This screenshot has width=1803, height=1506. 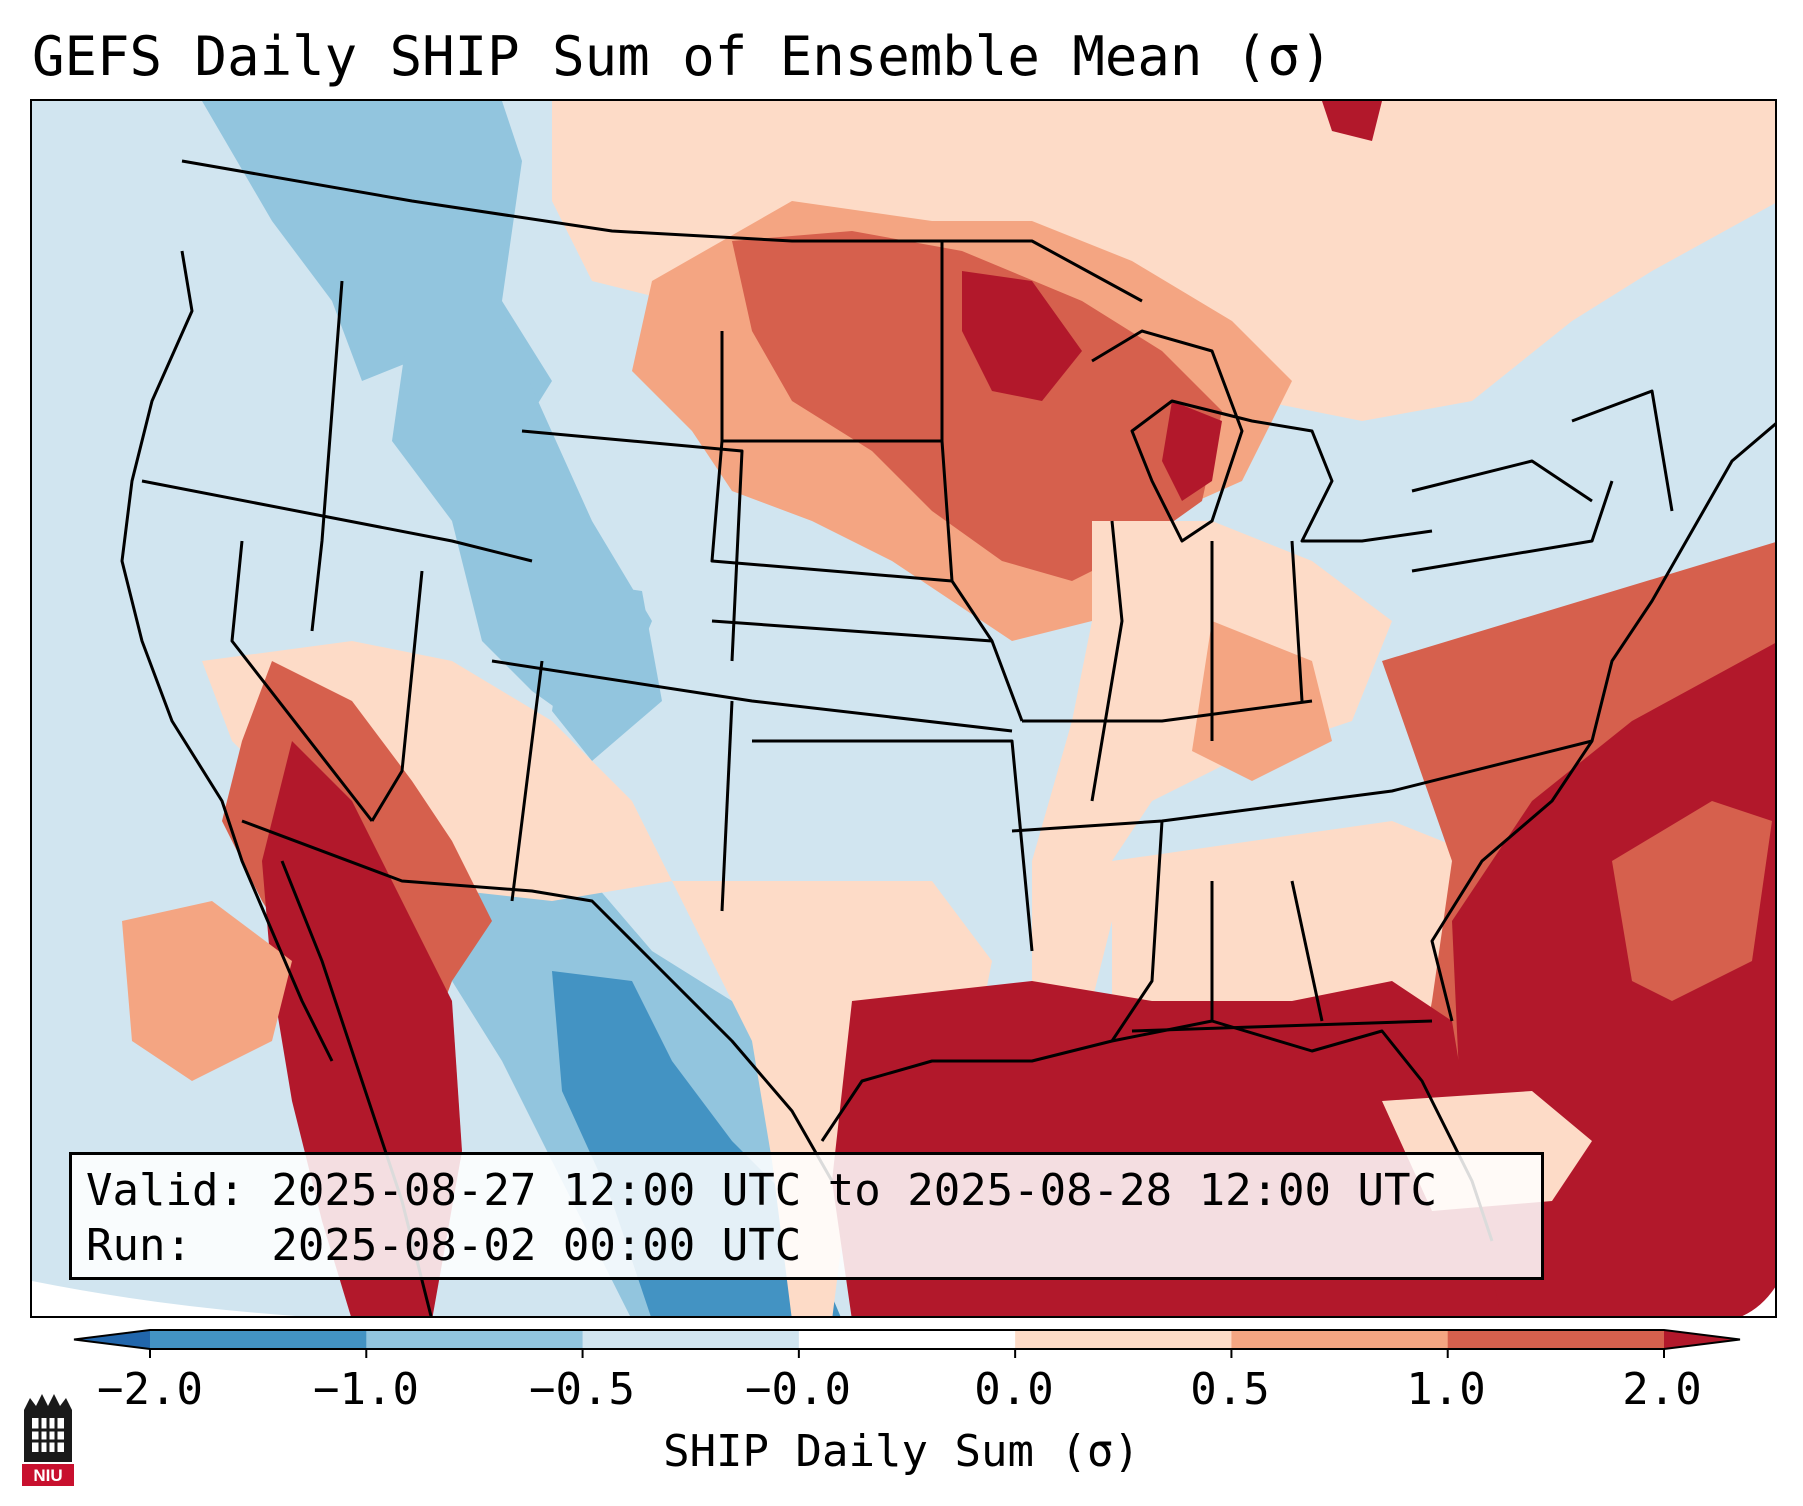 I want to click on region-upper-midwest-core, so click(x=1022, y=336).